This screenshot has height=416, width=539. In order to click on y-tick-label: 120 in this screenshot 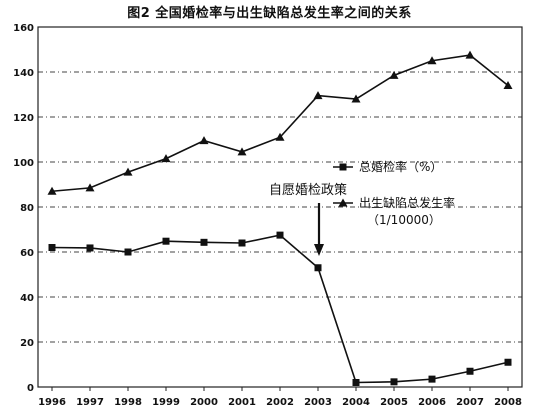, I will do `click(23, 118)`.